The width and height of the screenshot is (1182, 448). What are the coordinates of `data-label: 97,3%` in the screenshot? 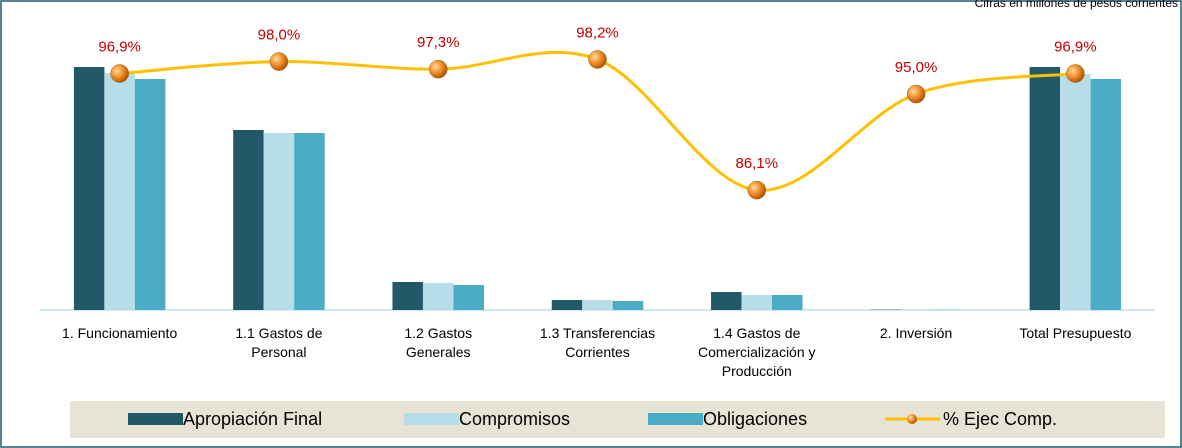 It's located at (438, 42).